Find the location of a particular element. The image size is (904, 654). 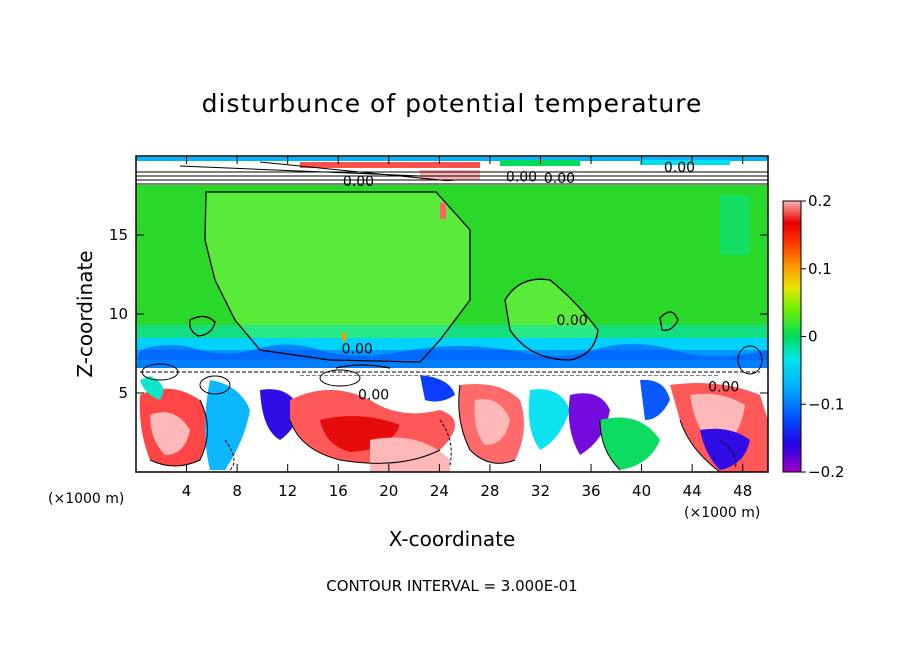

x-tick-label: 40 is located at coordinates (641, 491).